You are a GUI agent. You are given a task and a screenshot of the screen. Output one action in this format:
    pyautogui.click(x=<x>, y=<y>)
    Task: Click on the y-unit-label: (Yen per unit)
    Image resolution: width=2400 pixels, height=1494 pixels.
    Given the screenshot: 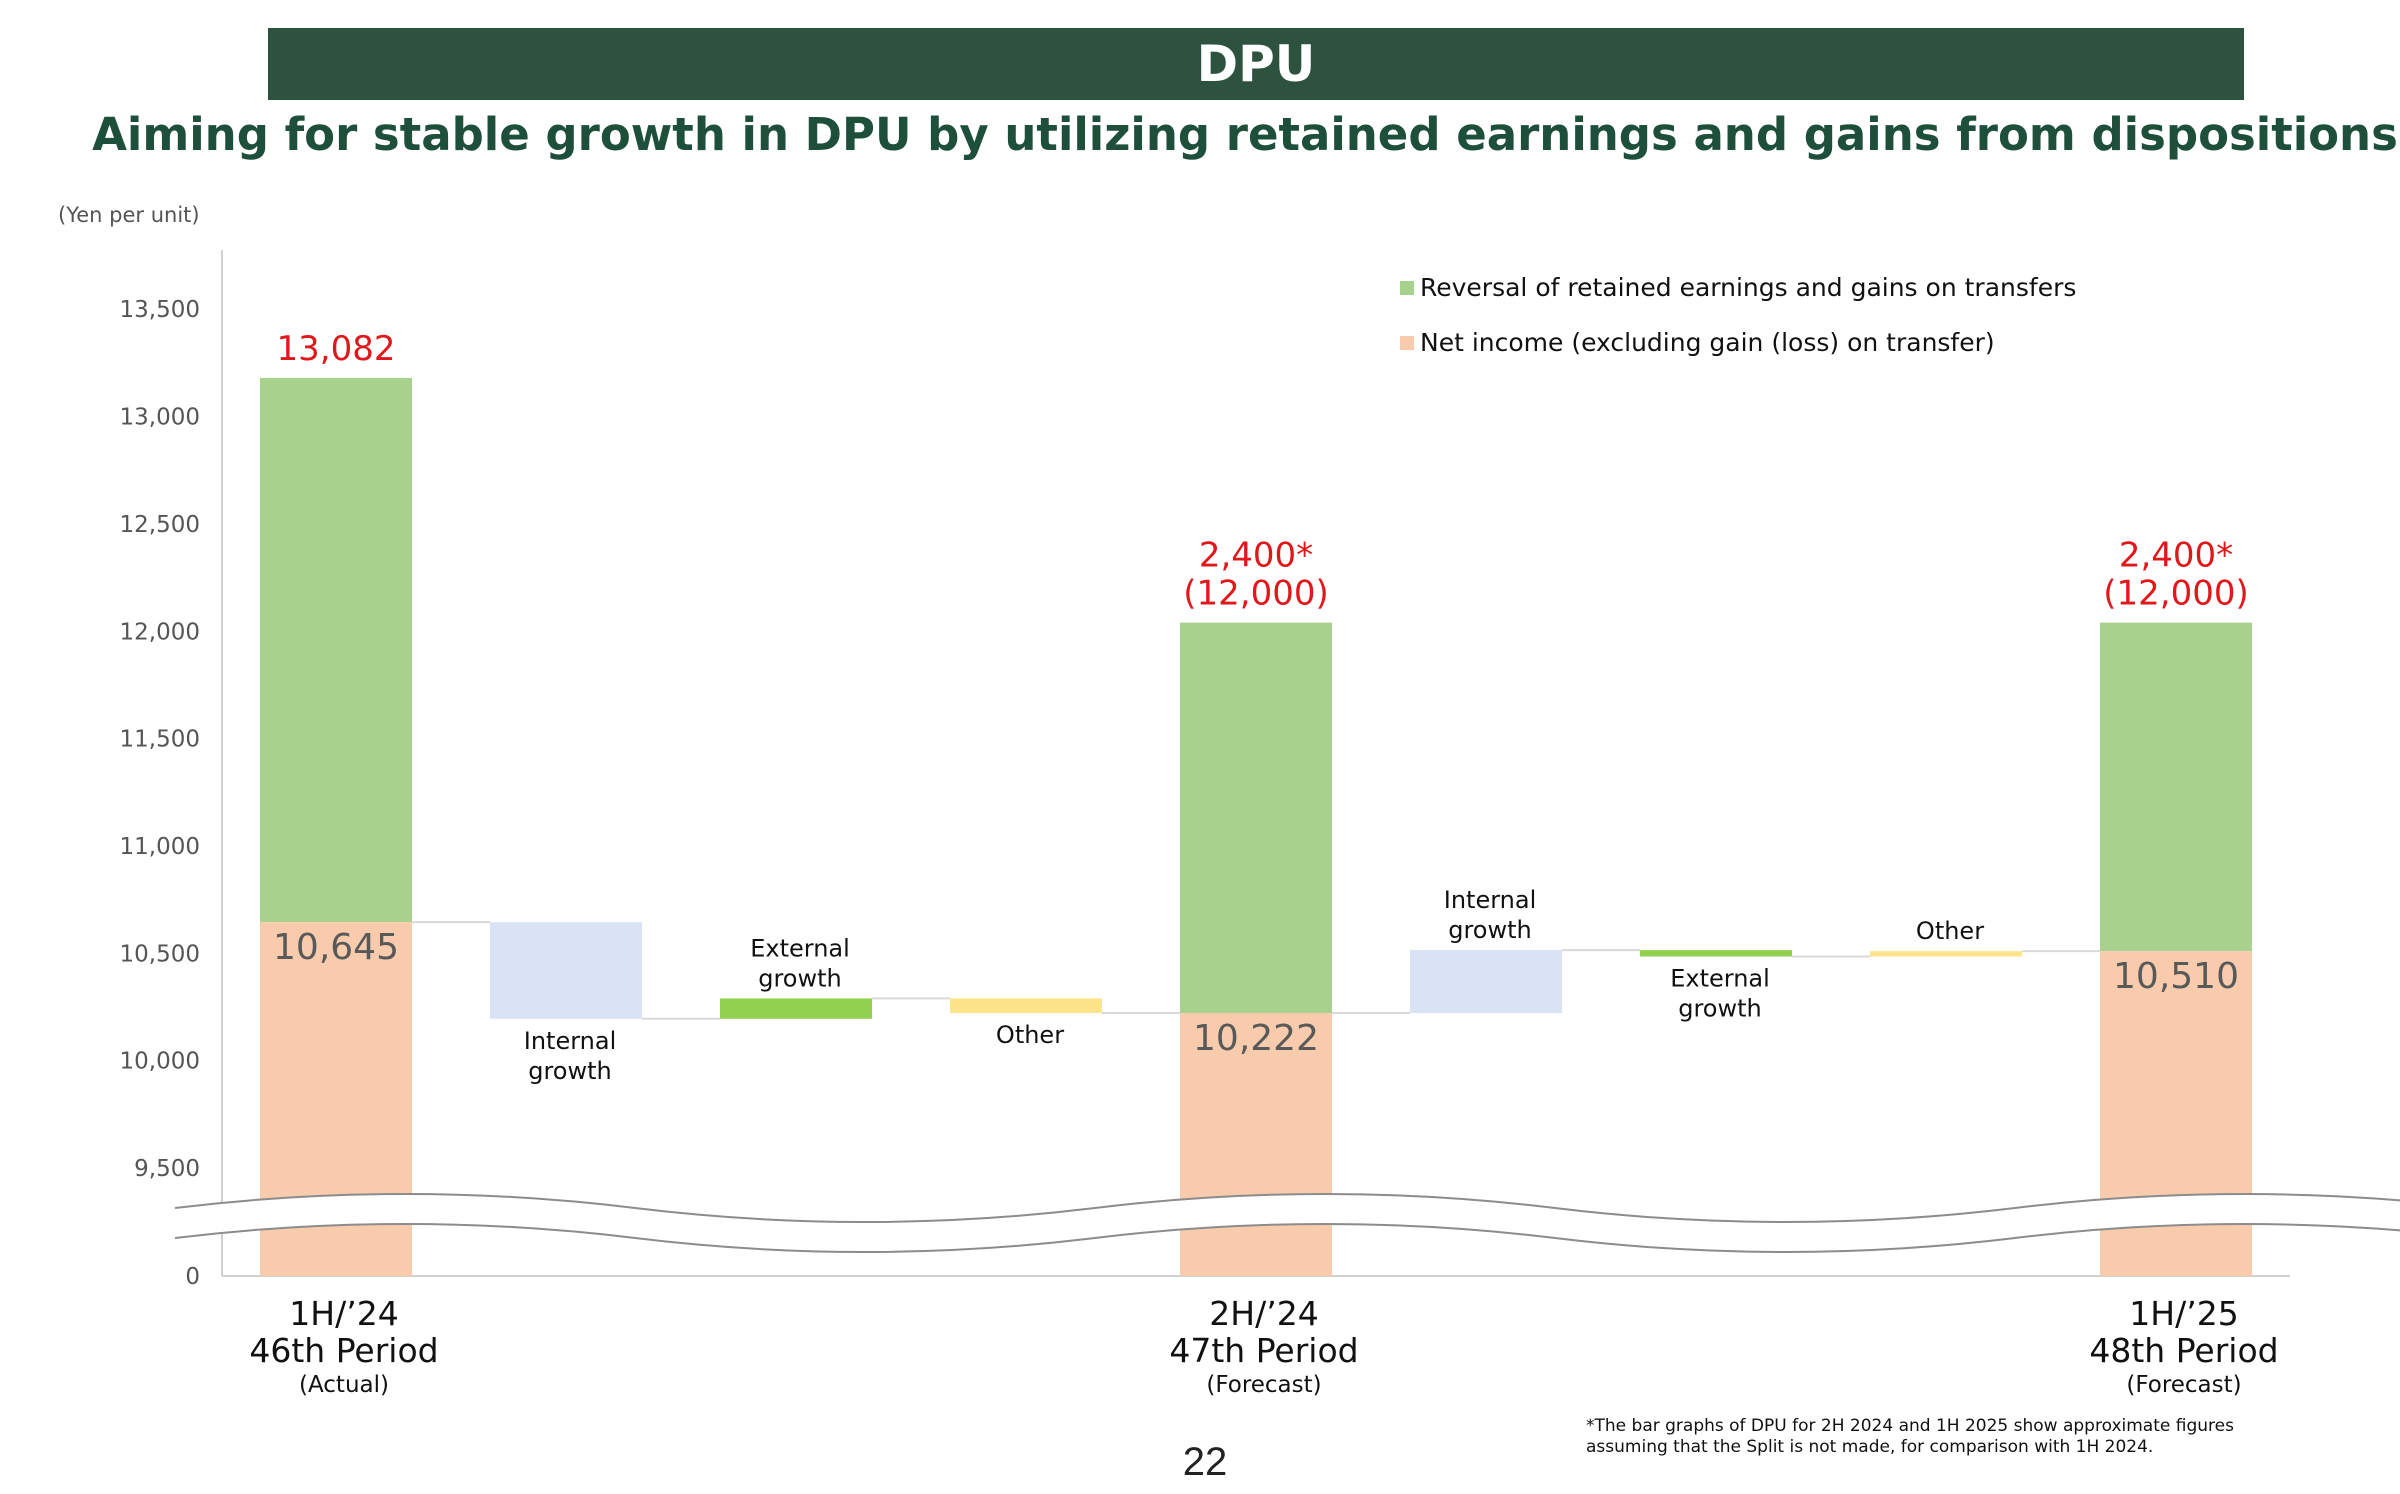 What is the action you would take?
    pyautogui.click(x=129, y=215)
    